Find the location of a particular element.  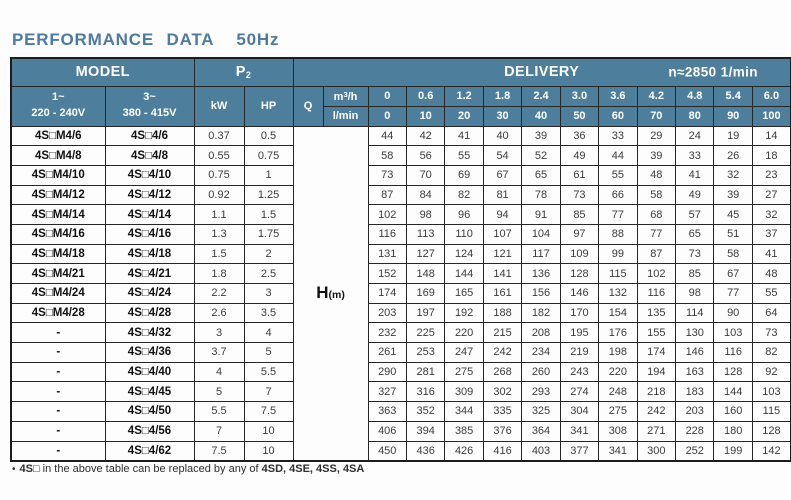

model-3ph-cell: 4S□4/21 is located at coordinates (149, 273).